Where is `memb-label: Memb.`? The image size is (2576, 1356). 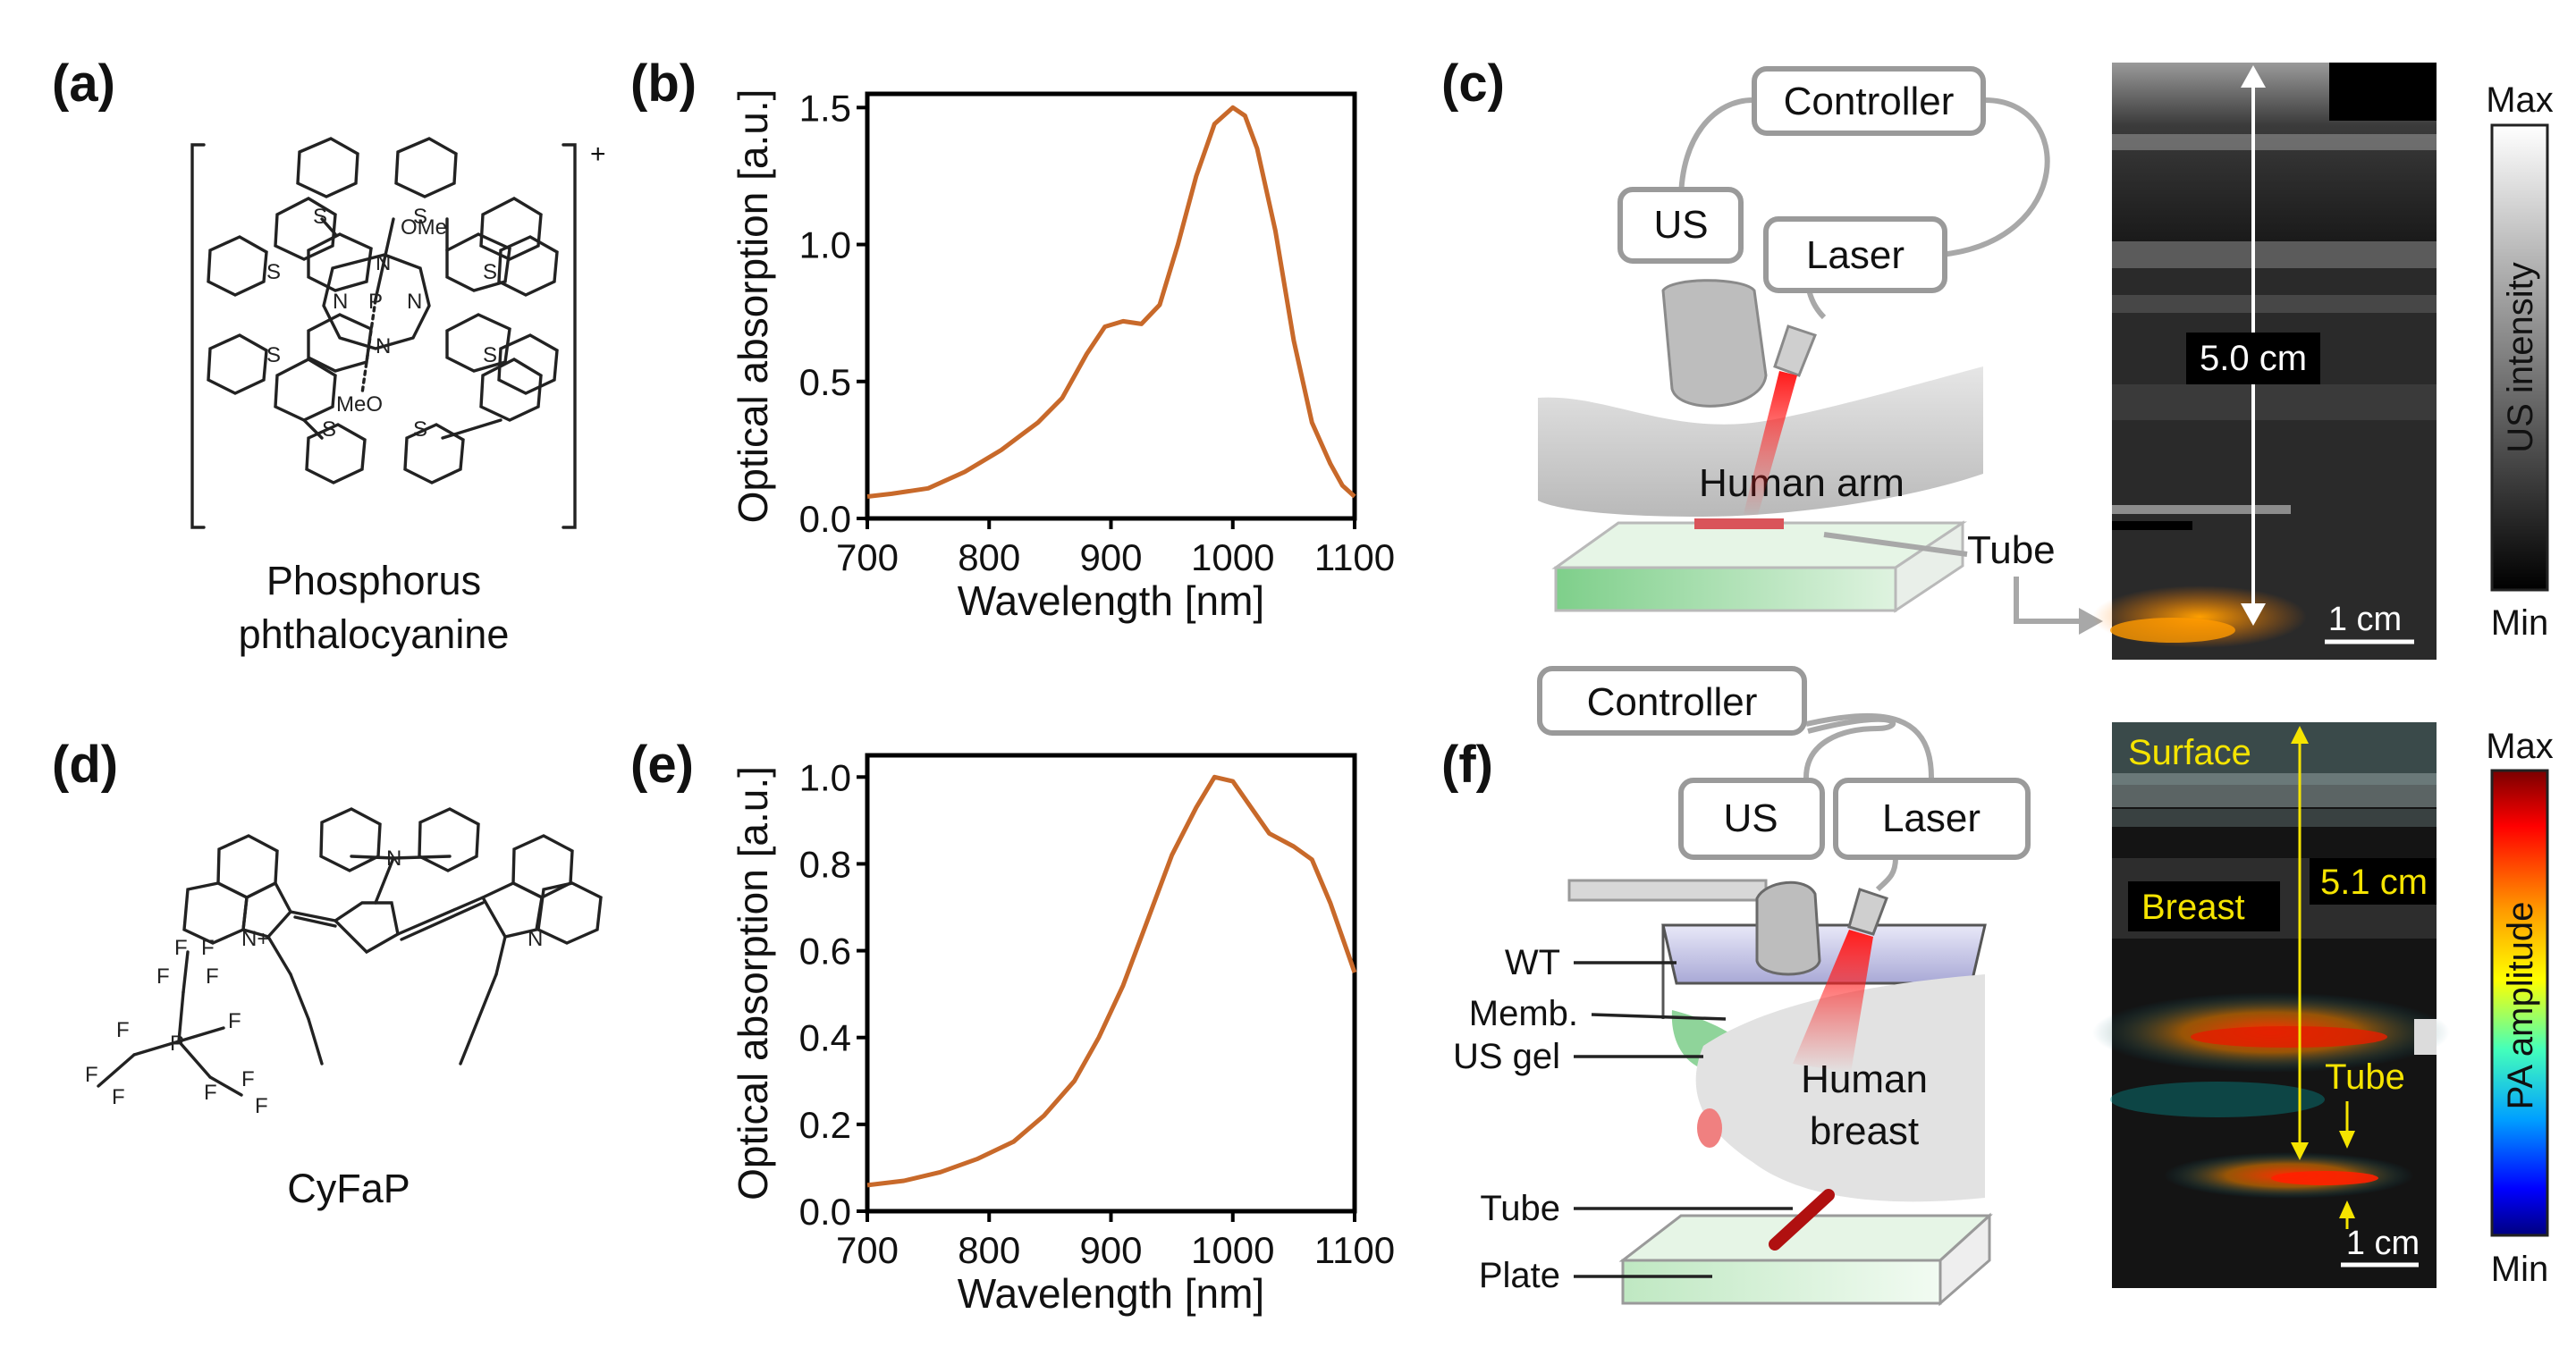 memb-label: Memb. is located at coordinates (1523, 1013).